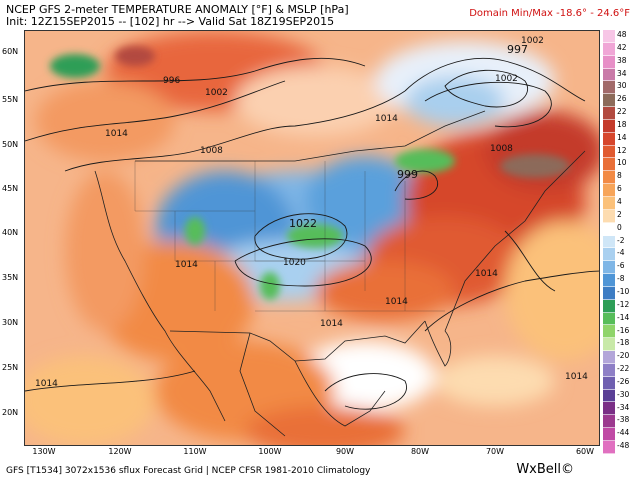  I want to click on lon-label: 110W, so click(195, 451).